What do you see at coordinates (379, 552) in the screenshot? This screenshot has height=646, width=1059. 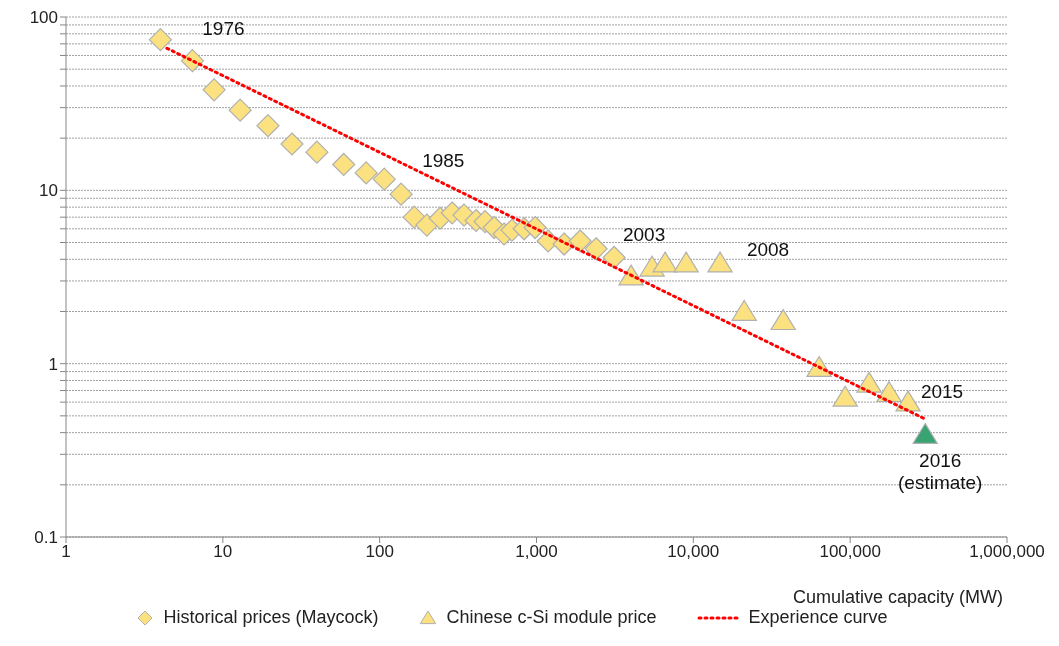 I see `x-tick-label: 100` at bounding box center [379, 552].